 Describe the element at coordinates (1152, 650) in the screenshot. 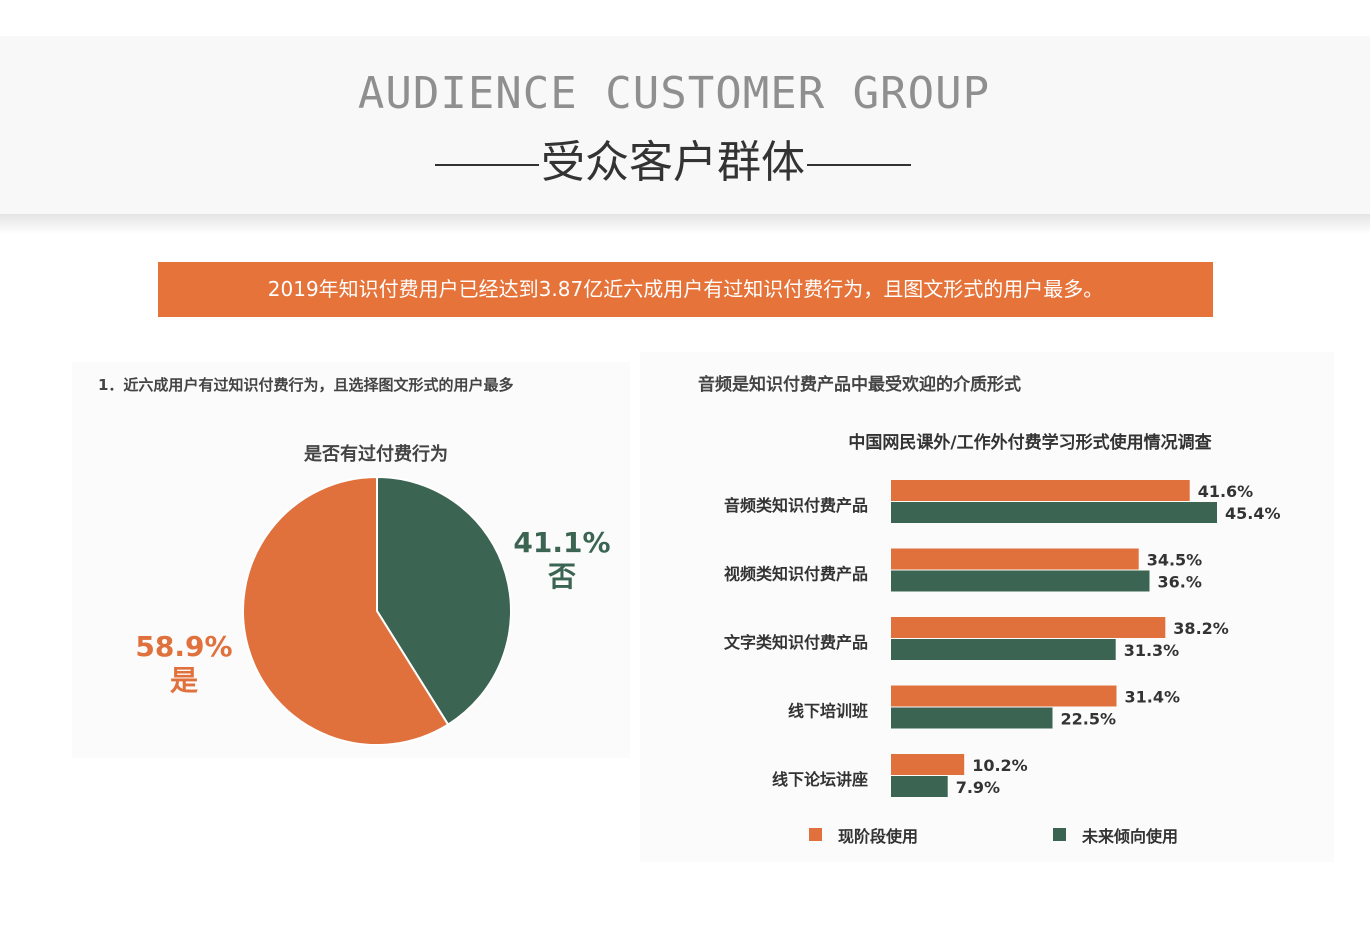

I see `bar-value-label: 31.3%` at that location.